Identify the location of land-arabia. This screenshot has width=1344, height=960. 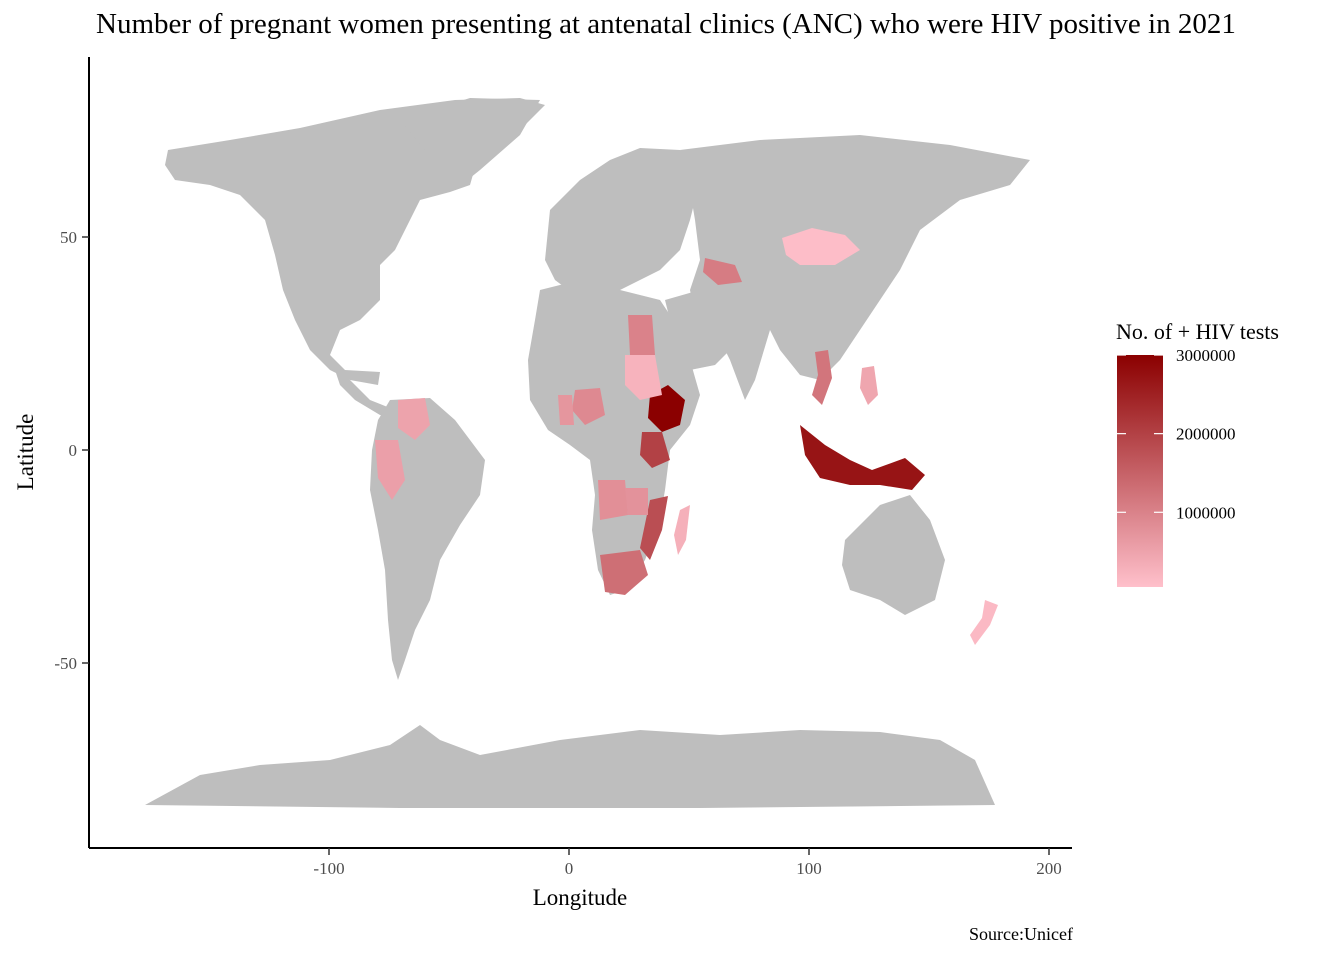
(700, 330).